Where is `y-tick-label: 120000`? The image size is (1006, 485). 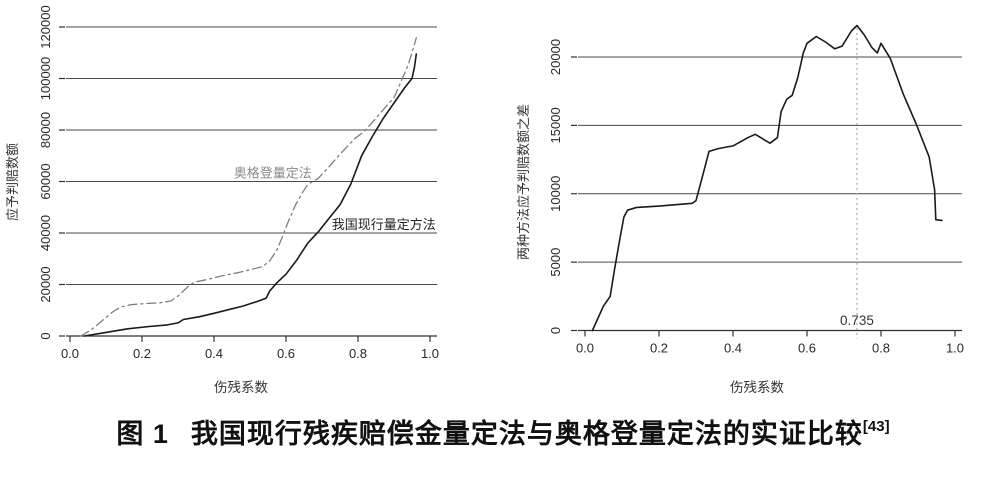 y-tick-label: 120000 is located at coordinates (45, 26).